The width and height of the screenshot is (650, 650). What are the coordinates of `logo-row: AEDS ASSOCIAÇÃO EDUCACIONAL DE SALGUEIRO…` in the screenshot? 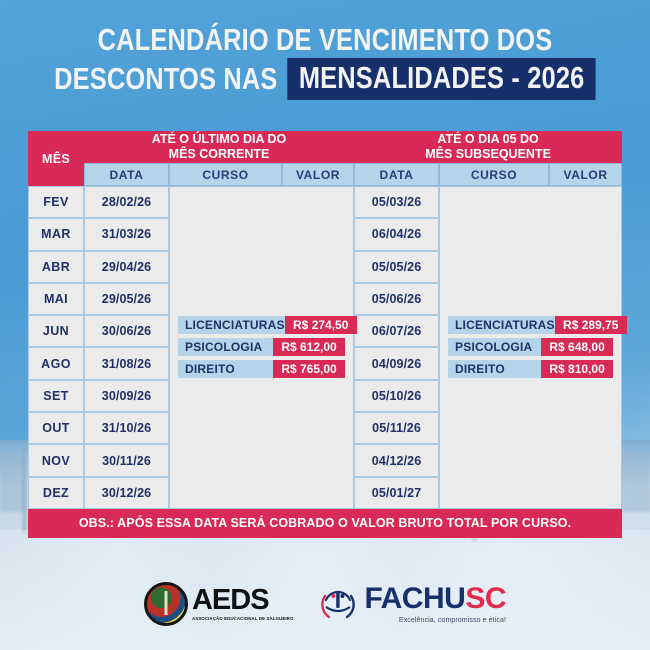 It's located at (325, 604).